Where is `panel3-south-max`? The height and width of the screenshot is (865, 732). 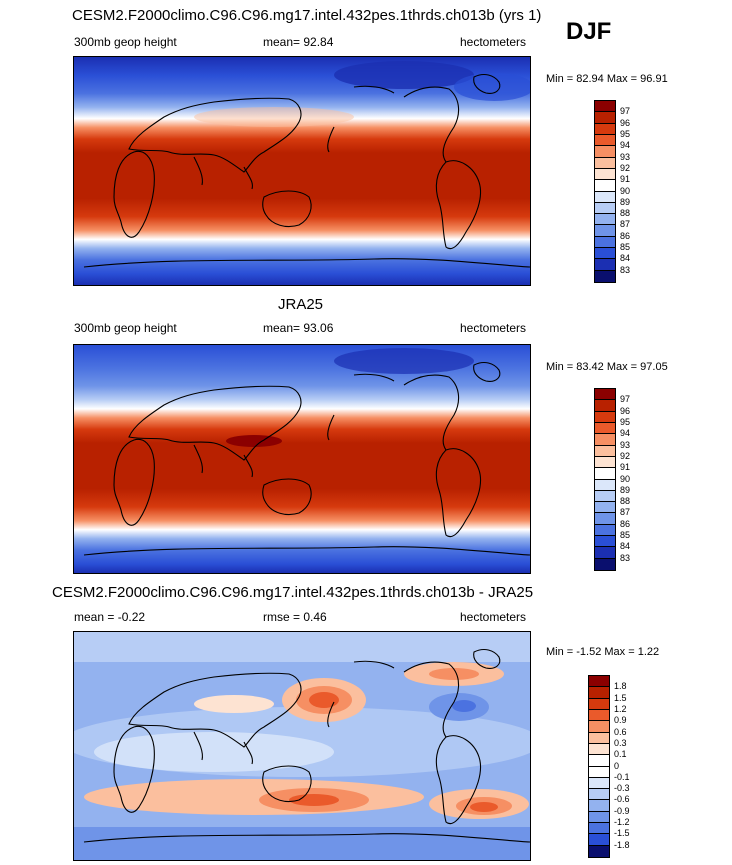
panel3-south-max is located at coordinates (314, 800).